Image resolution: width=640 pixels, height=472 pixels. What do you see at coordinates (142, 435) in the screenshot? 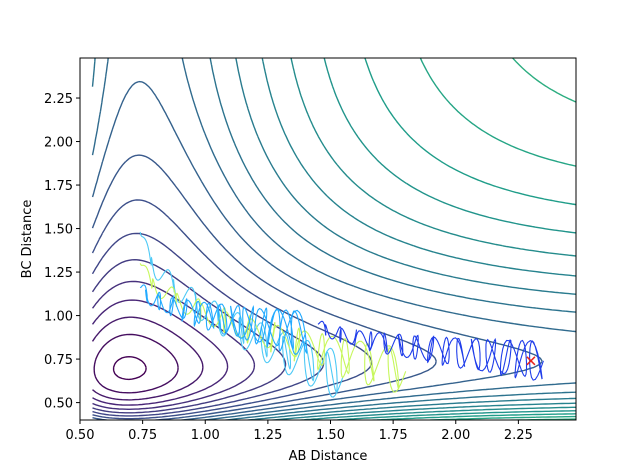
I see `x-tick-label: 0.75` at bounding box center [142, 435].